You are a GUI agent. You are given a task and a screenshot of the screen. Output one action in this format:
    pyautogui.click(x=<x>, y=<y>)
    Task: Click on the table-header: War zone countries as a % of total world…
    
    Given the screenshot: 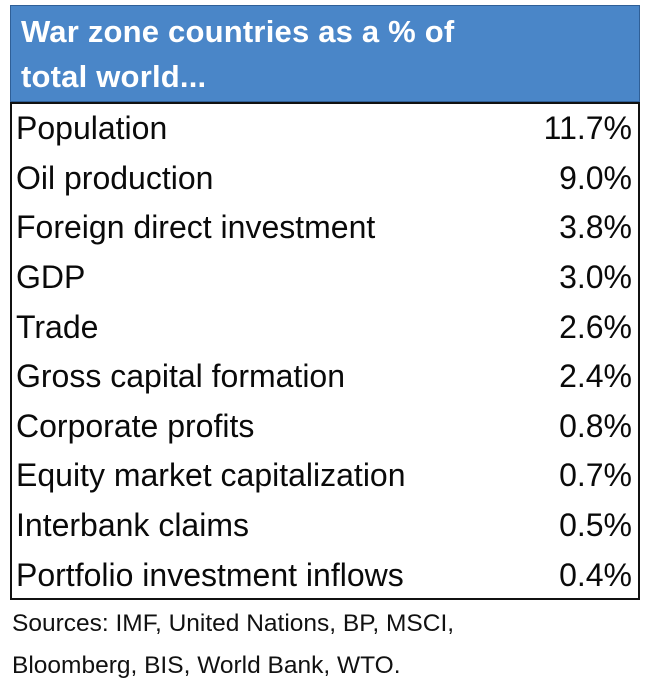 What is the action you would take?
    pyautogui.click(x=325, y=53)
    